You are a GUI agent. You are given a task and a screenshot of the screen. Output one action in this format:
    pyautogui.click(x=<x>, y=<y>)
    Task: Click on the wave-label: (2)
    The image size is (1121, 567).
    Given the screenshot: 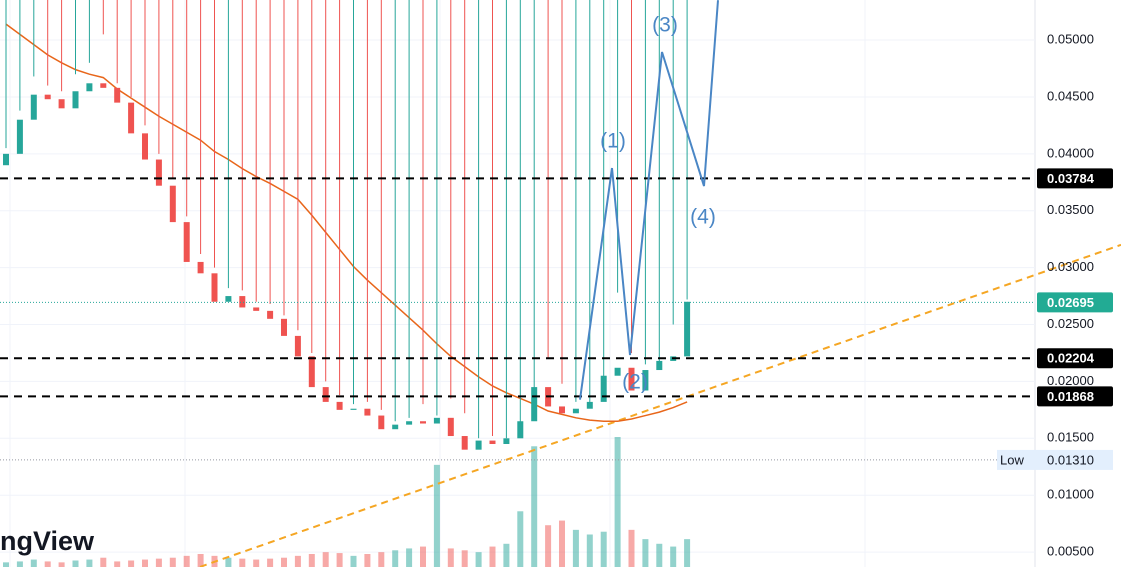 What is the action you would take?
    pyautogui.click(x=635, y=382)
    